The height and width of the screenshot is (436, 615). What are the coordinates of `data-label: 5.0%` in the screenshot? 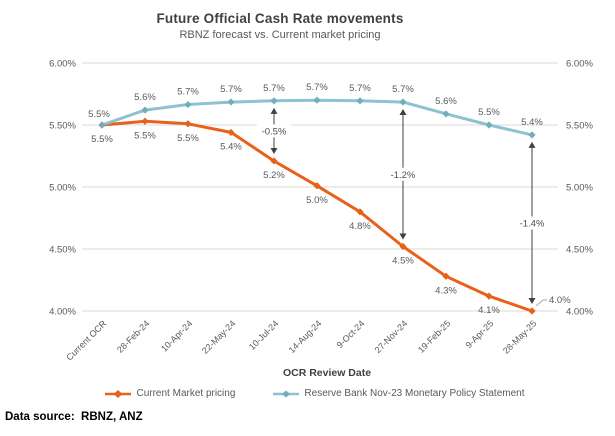 It's located at (317, 200).